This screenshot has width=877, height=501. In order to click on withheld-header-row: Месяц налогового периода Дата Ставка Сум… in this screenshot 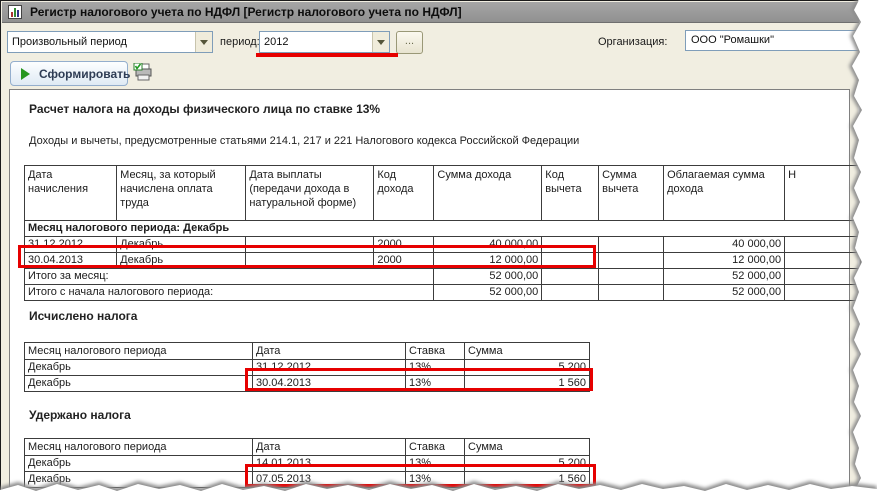, I will do `click(307, 447)`.